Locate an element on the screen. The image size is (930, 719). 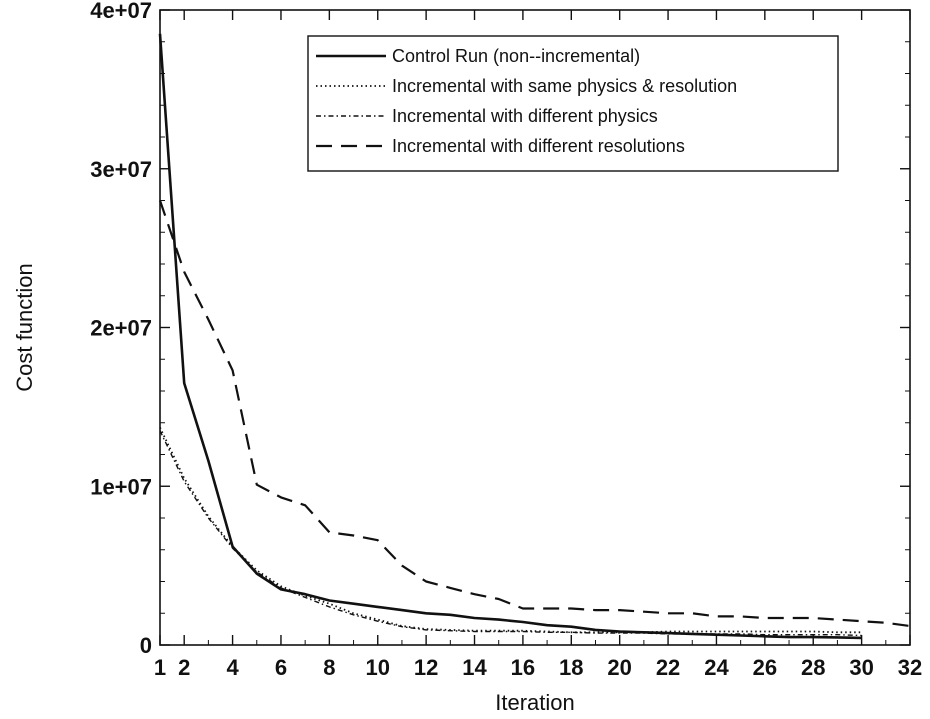
y-tick-label: 2e+07 is located at coordinates (121, 328).